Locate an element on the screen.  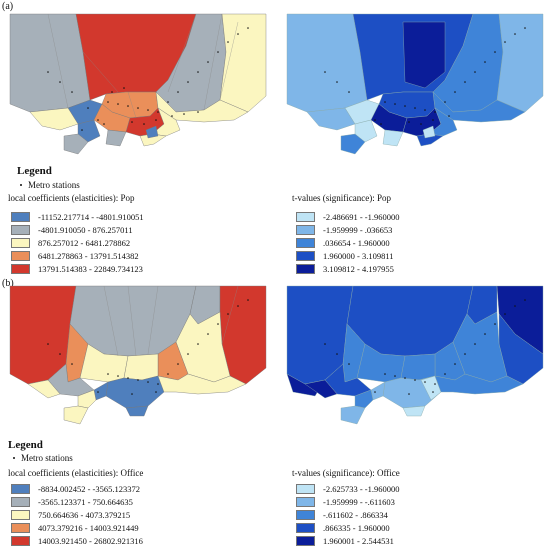
legend-item: -3565.123371 - 750.664635 is located at coordinates (77, 501).